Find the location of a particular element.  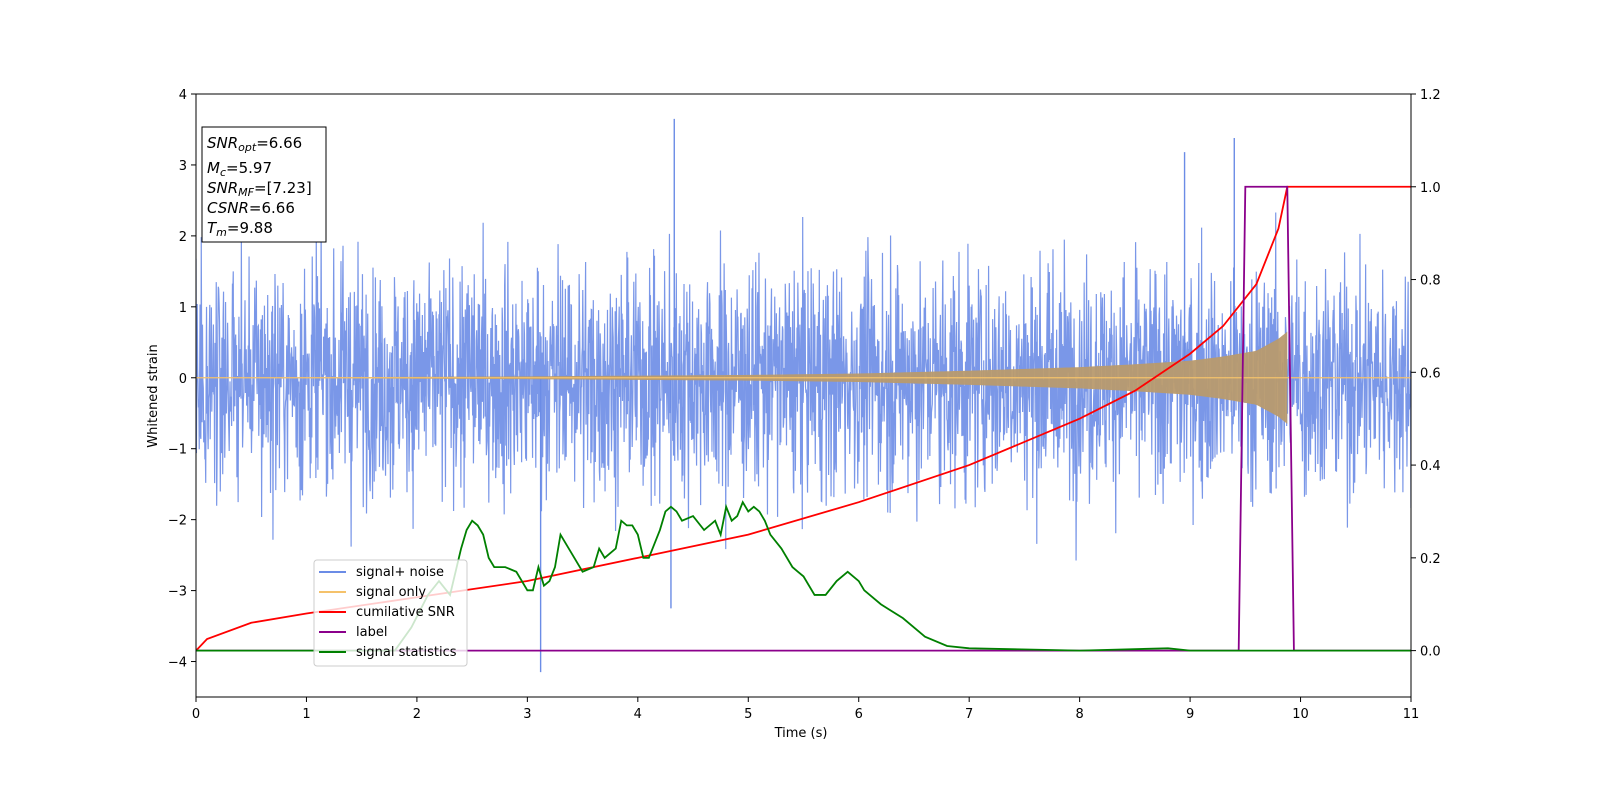

x-tick-label: 3 is located at coordinates (527, 714).